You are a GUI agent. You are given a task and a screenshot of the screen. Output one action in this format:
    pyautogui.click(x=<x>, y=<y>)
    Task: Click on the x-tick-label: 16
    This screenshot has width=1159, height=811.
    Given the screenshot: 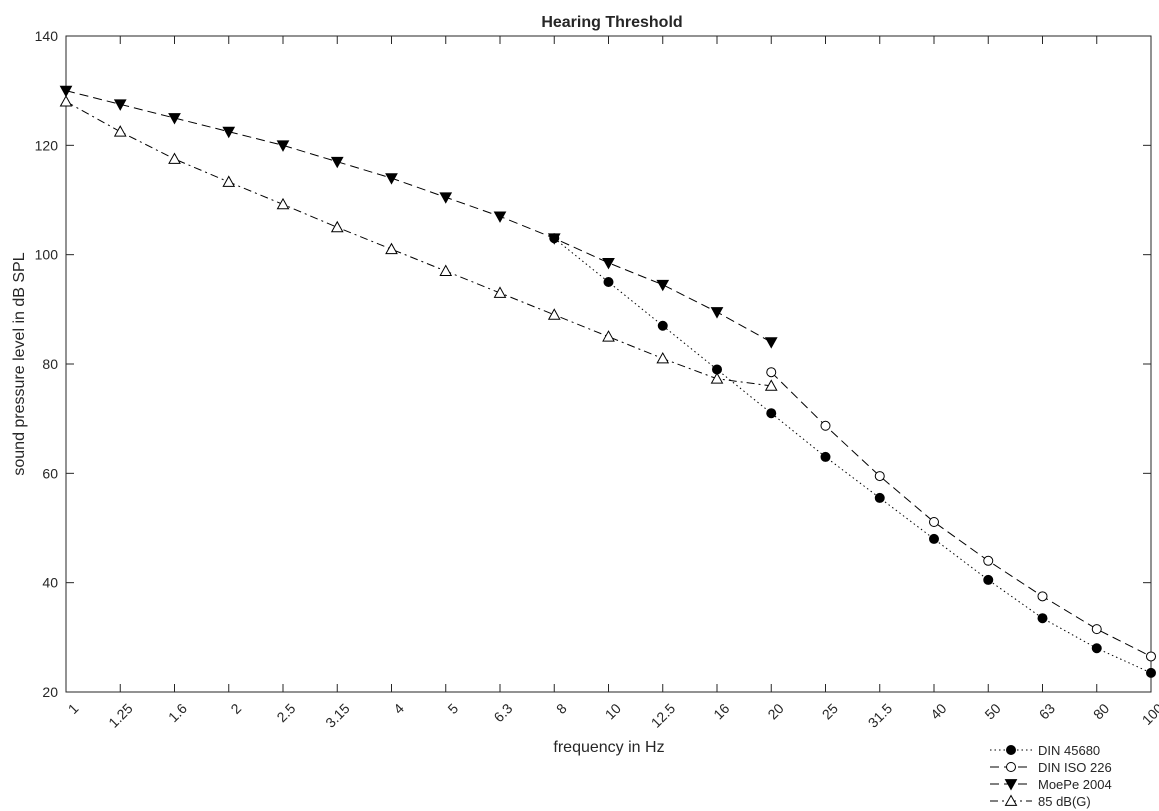 What is the action you would take?
    pyautogui.click(x=721, y=711)
    